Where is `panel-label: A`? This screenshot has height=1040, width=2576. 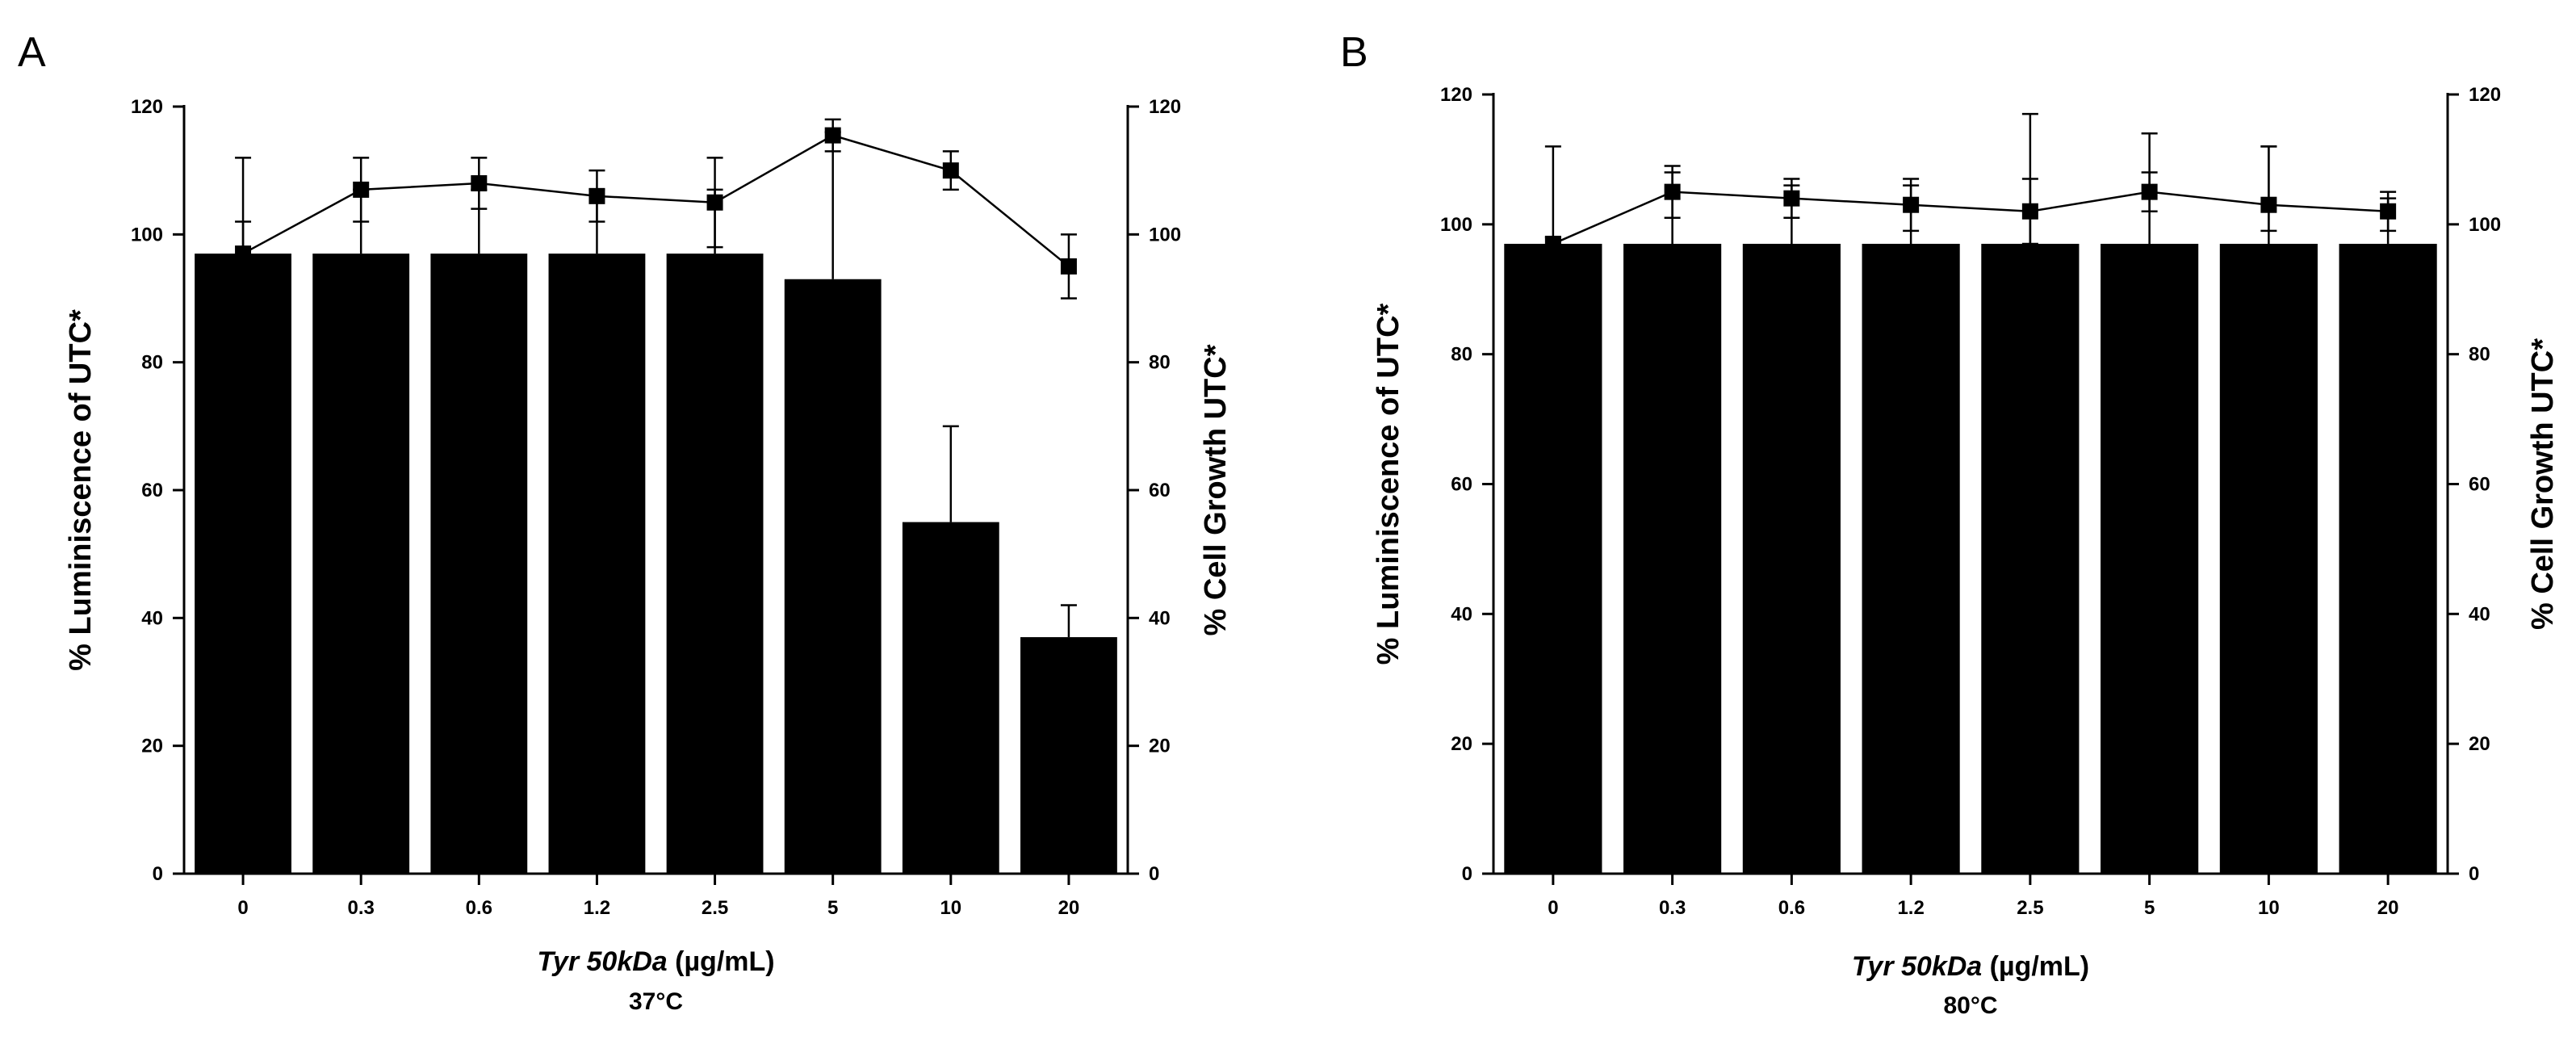
panel-label: A is located at coordinates (32, 52).